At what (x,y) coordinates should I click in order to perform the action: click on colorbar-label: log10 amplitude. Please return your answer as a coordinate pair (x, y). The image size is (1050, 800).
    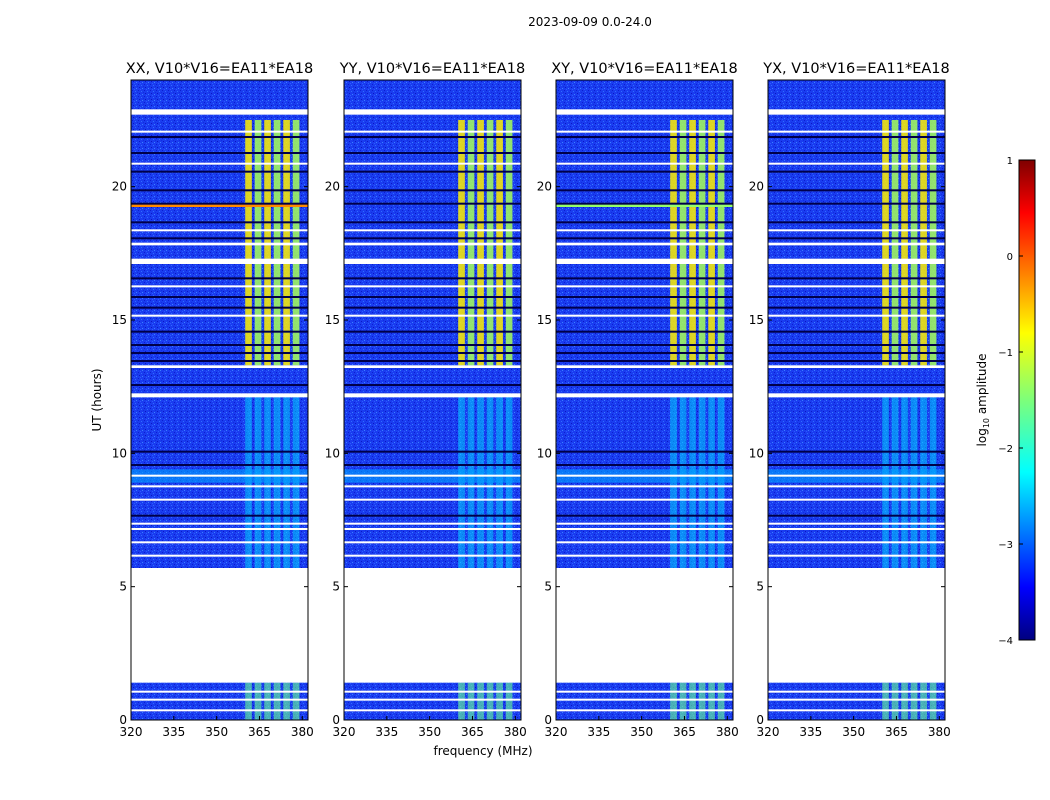
    Looking at the image, I should click on (983, 400).